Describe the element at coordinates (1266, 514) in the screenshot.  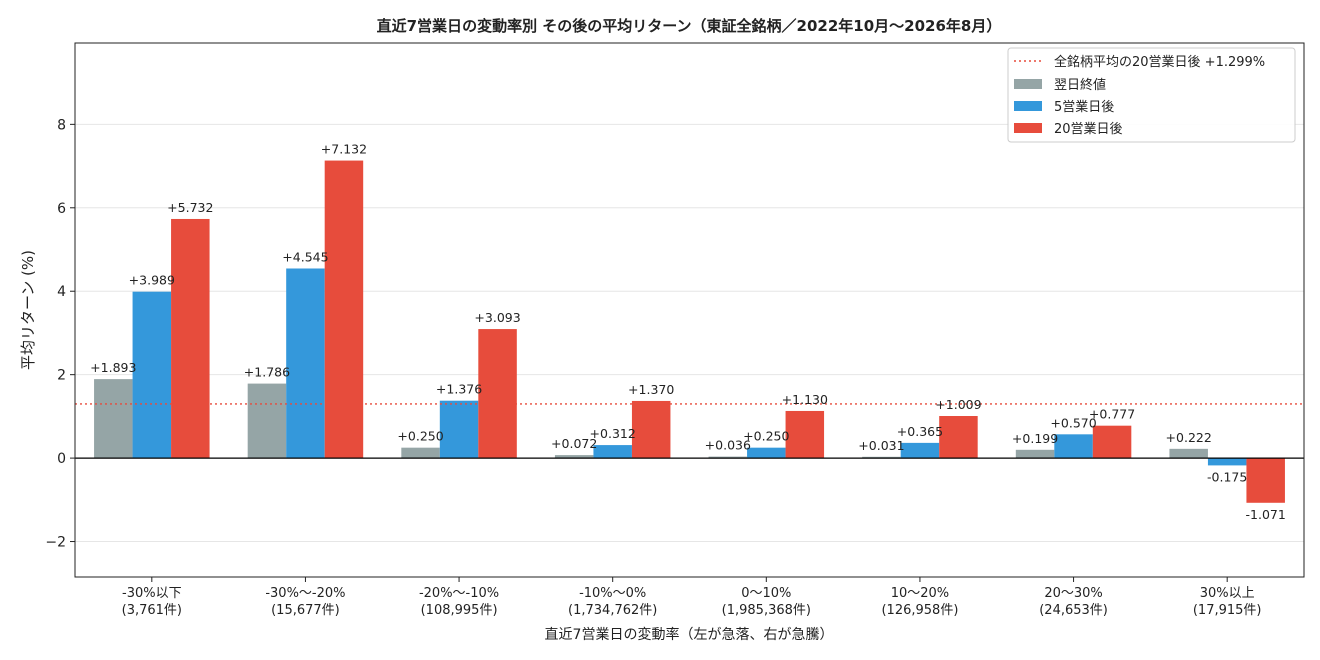
I see `data-label: -1.071` at that location.